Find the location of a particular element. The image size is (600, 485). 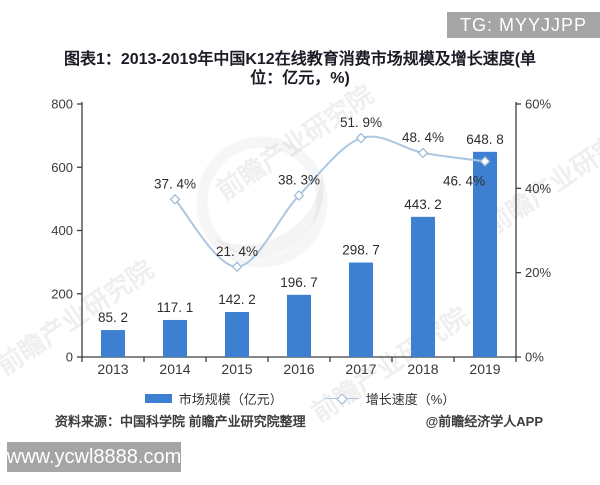

bar-2014 is located at coordinates (175, 338).